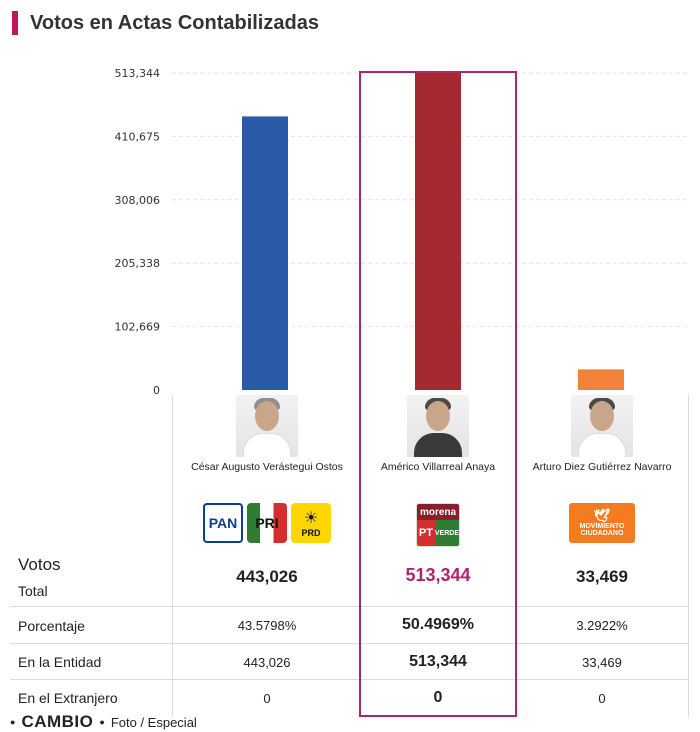 This screenshot has width=700, height=732. I want to click on title-accent-bar, so click(15, 23).